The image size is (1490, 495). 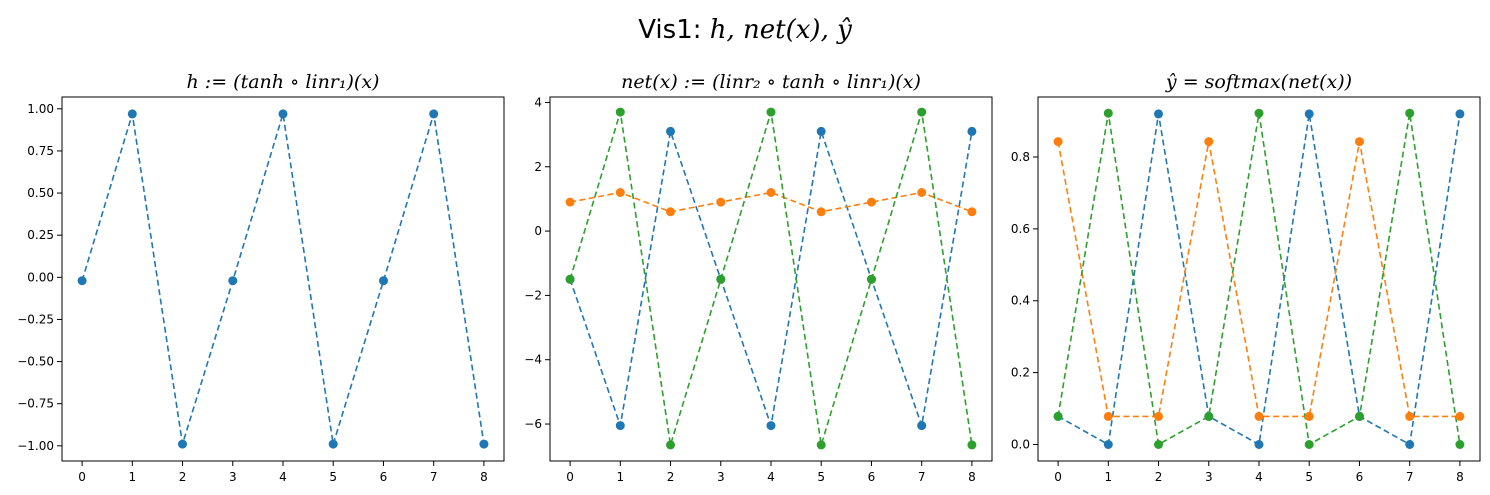 What do you see at coordinates (1020, 157) in the screenshot?
I see `y-tick-label: 0.8` at bounding box center [1020, 157].